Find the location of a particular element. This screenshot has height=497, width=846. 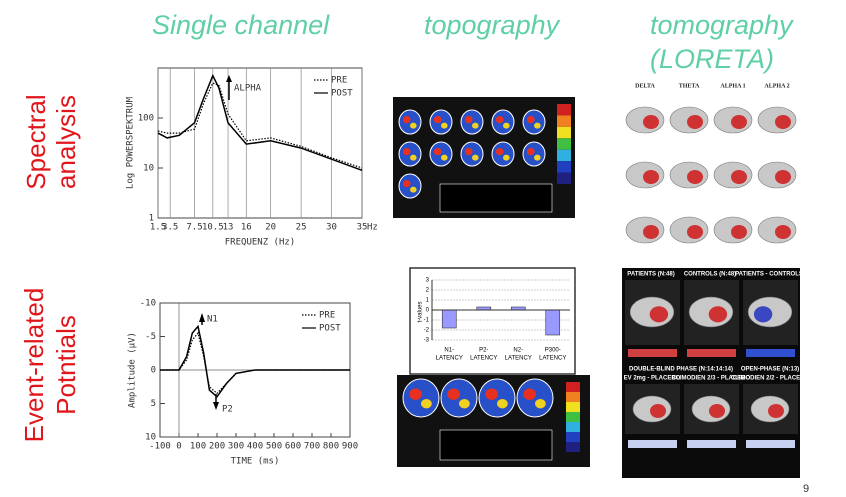

x-tick-label: -100 is located at coordinates (160, 447).